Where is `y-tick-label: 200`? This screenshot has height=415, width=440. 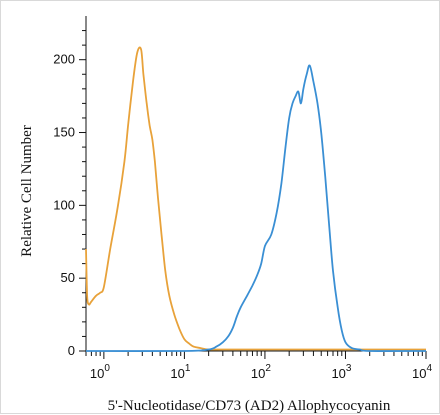
y-tick-label: 200 is located at coordinates (64, 59).